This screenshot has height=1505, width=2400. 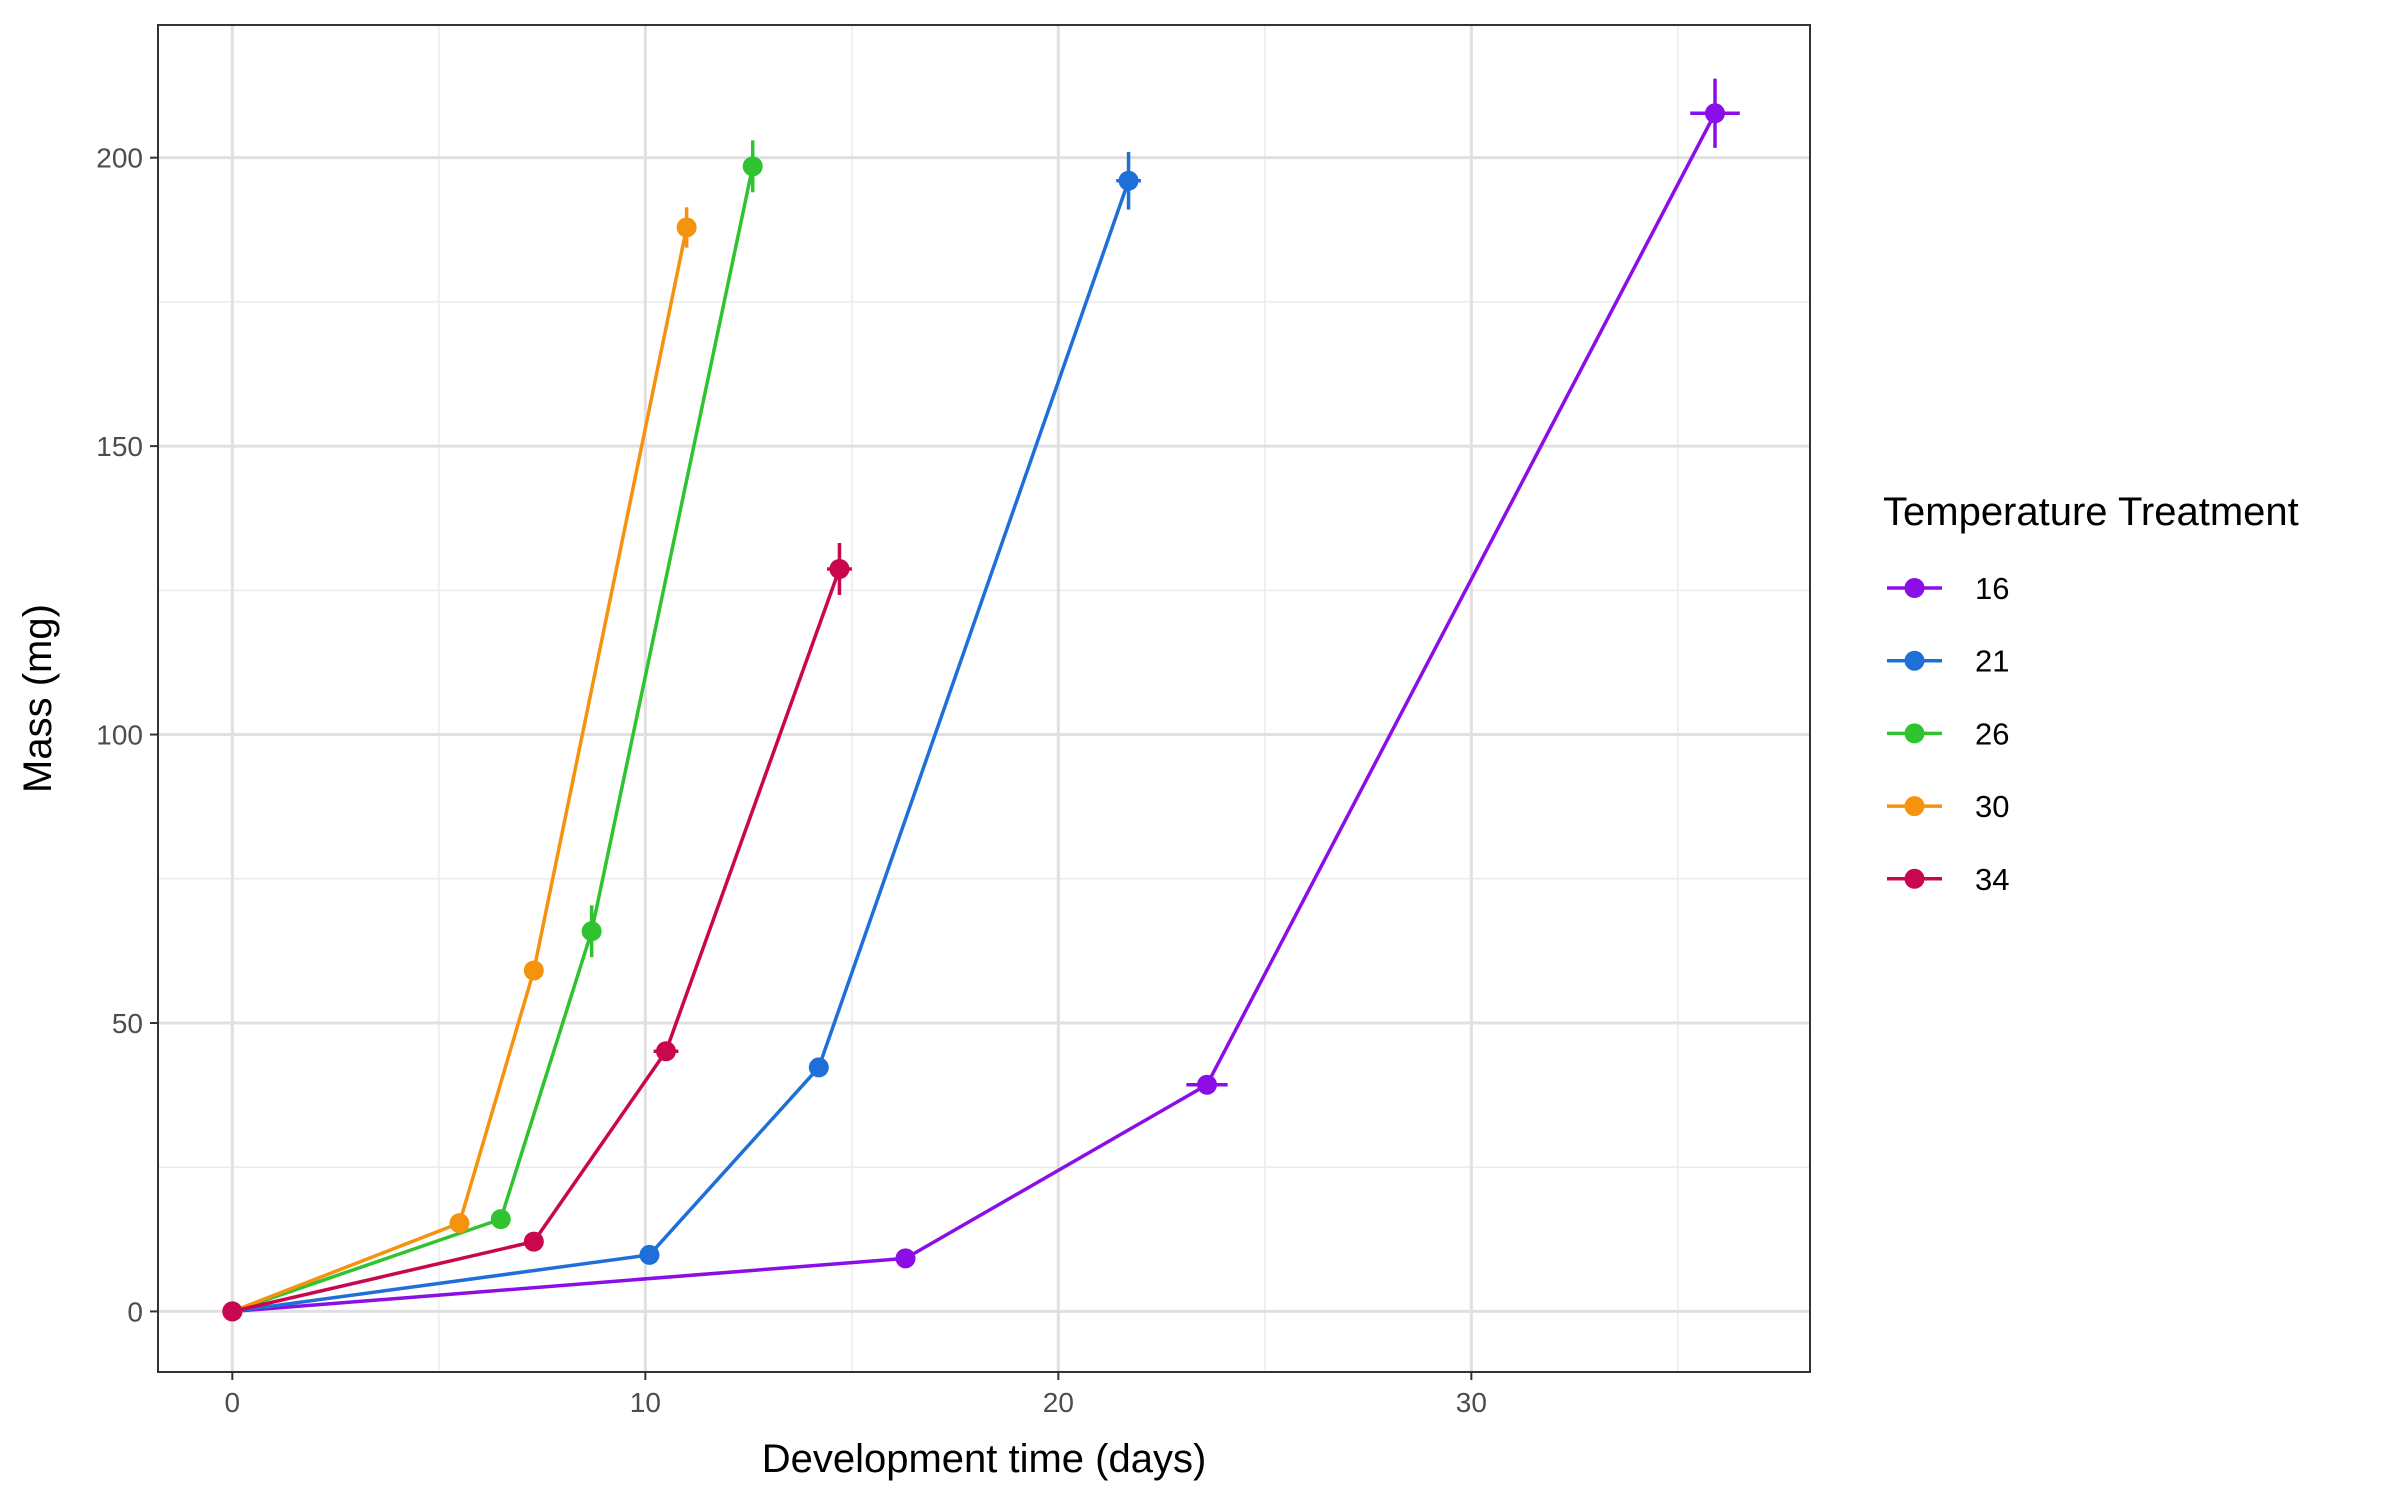 I want to click on legend: Temperature Treatment 16 21 26 30 34, so click(x=2091, y=693).